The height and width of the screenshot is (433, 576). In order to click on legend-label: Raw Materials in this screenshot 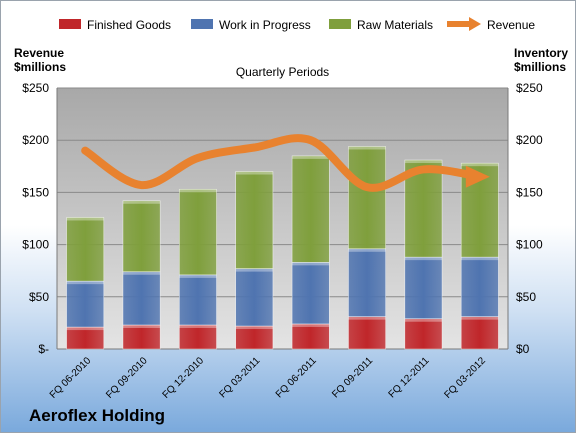, I will do `click(395, 25)`.